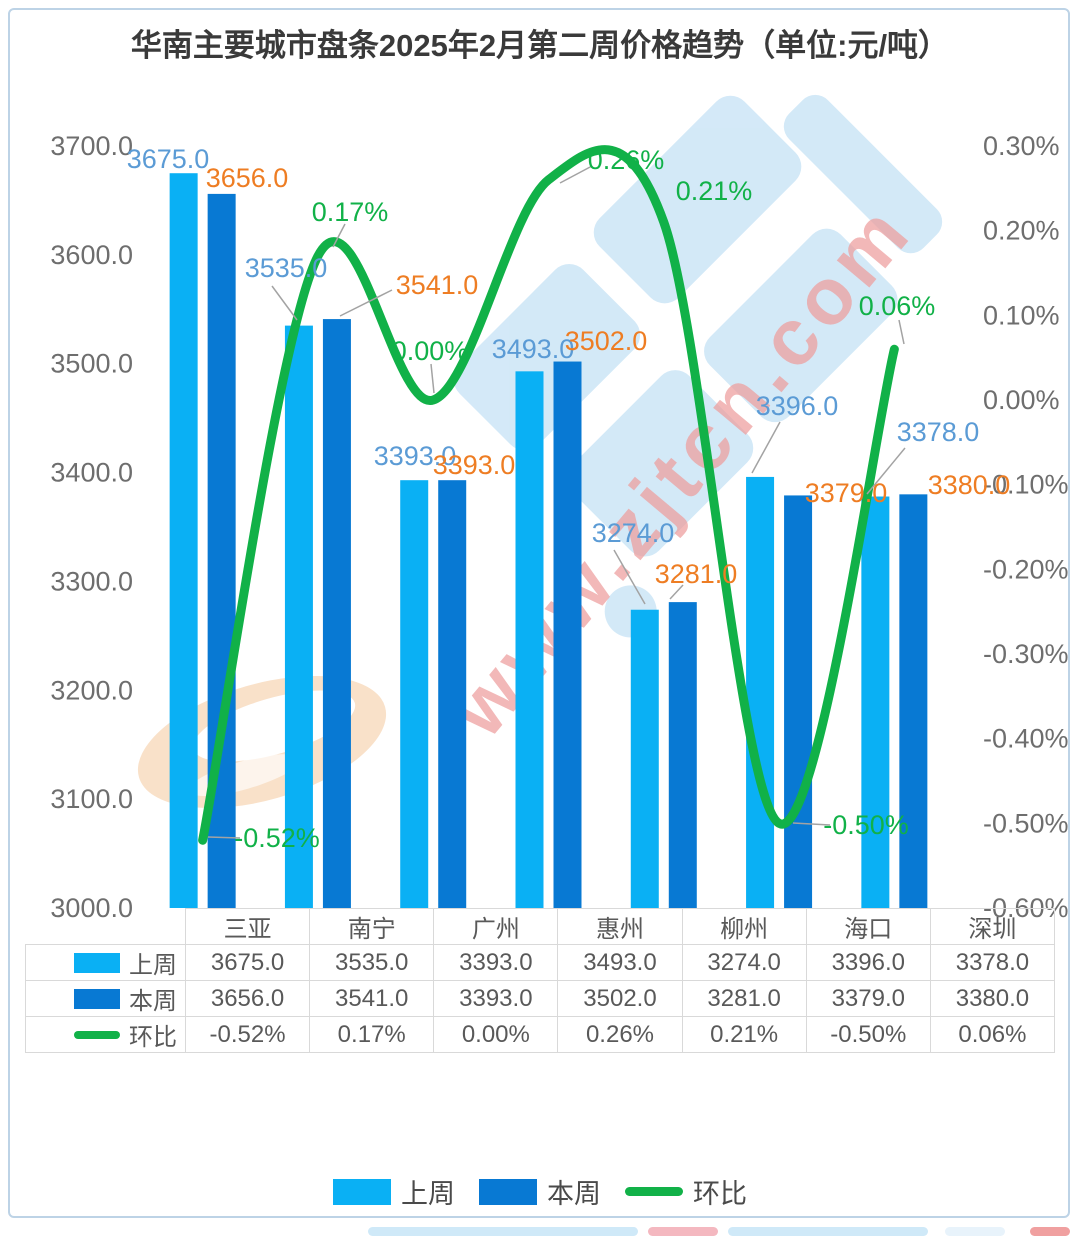  Describe the element at coordinates (992, 962) in the screenshot. I see `table-value-cell: 3378.0` at that location.